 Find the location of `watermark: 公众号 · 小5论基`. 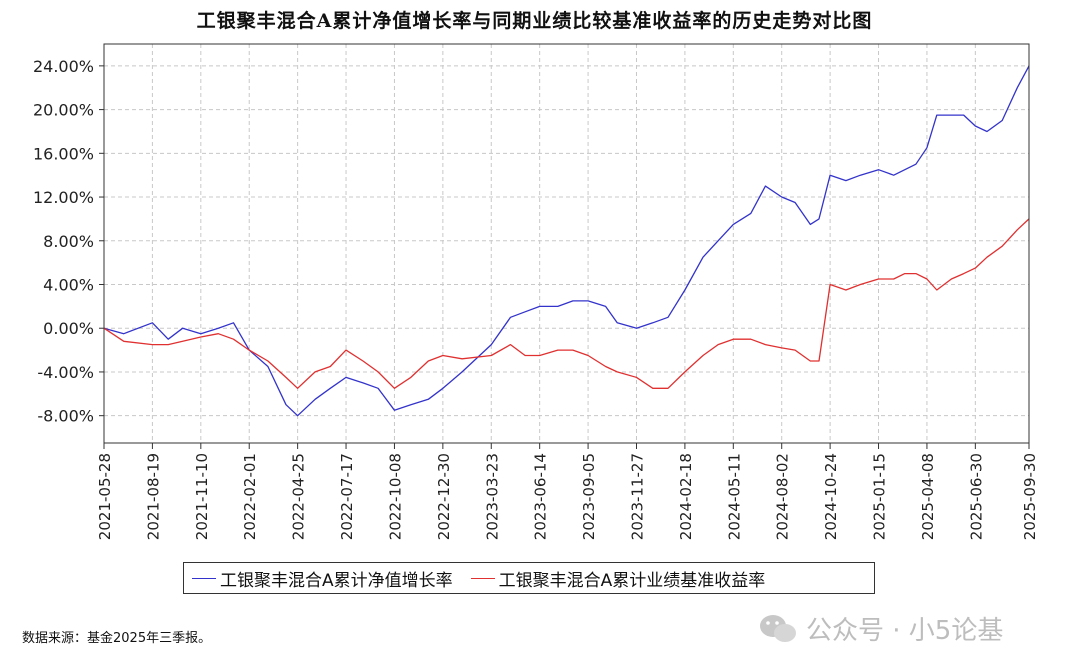

watermark: 公众号 · 小5论基 is located at coordinates (880, 628).